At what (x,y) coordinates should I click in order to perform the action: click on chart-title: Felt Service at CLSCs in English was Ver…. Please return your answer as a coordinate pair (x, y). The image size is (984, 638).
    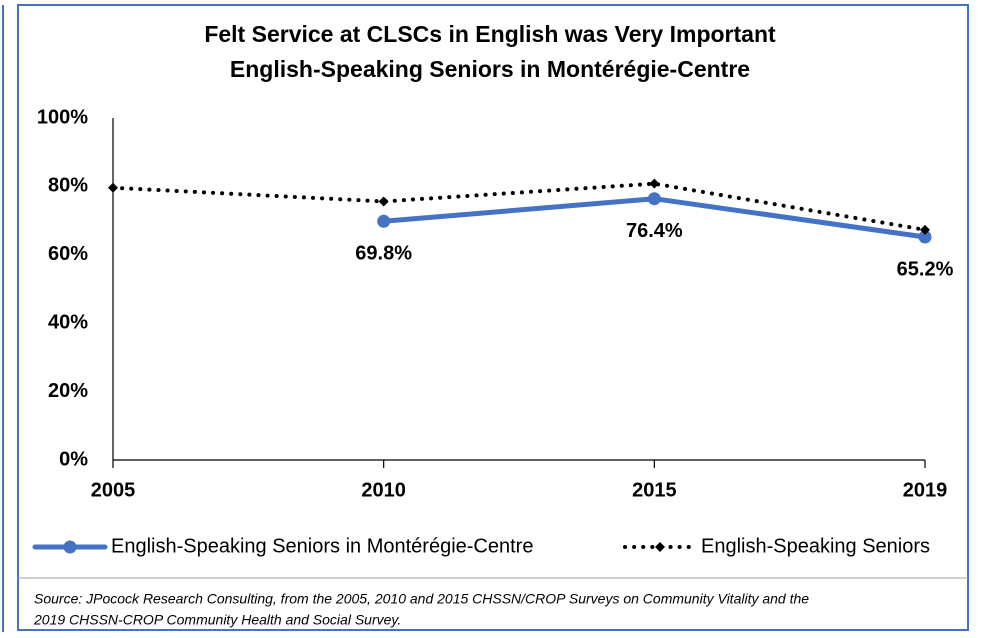
    Looking at the image, I should click on (490, 34).